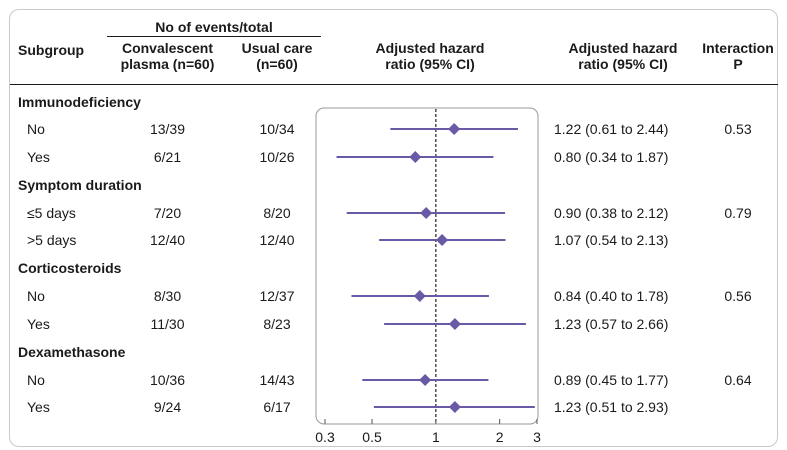 The image size is (787, 450). What do you see at coordinates (51, 213) in the screenshot?
I see `row-label: ≤5 days` at bounding box center [51, 213].